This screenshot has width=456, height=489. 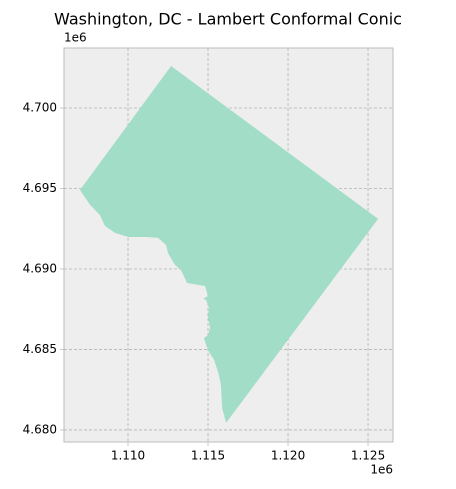 I want to click on x-offset-label: 1e6, so click(x=381, y=470).